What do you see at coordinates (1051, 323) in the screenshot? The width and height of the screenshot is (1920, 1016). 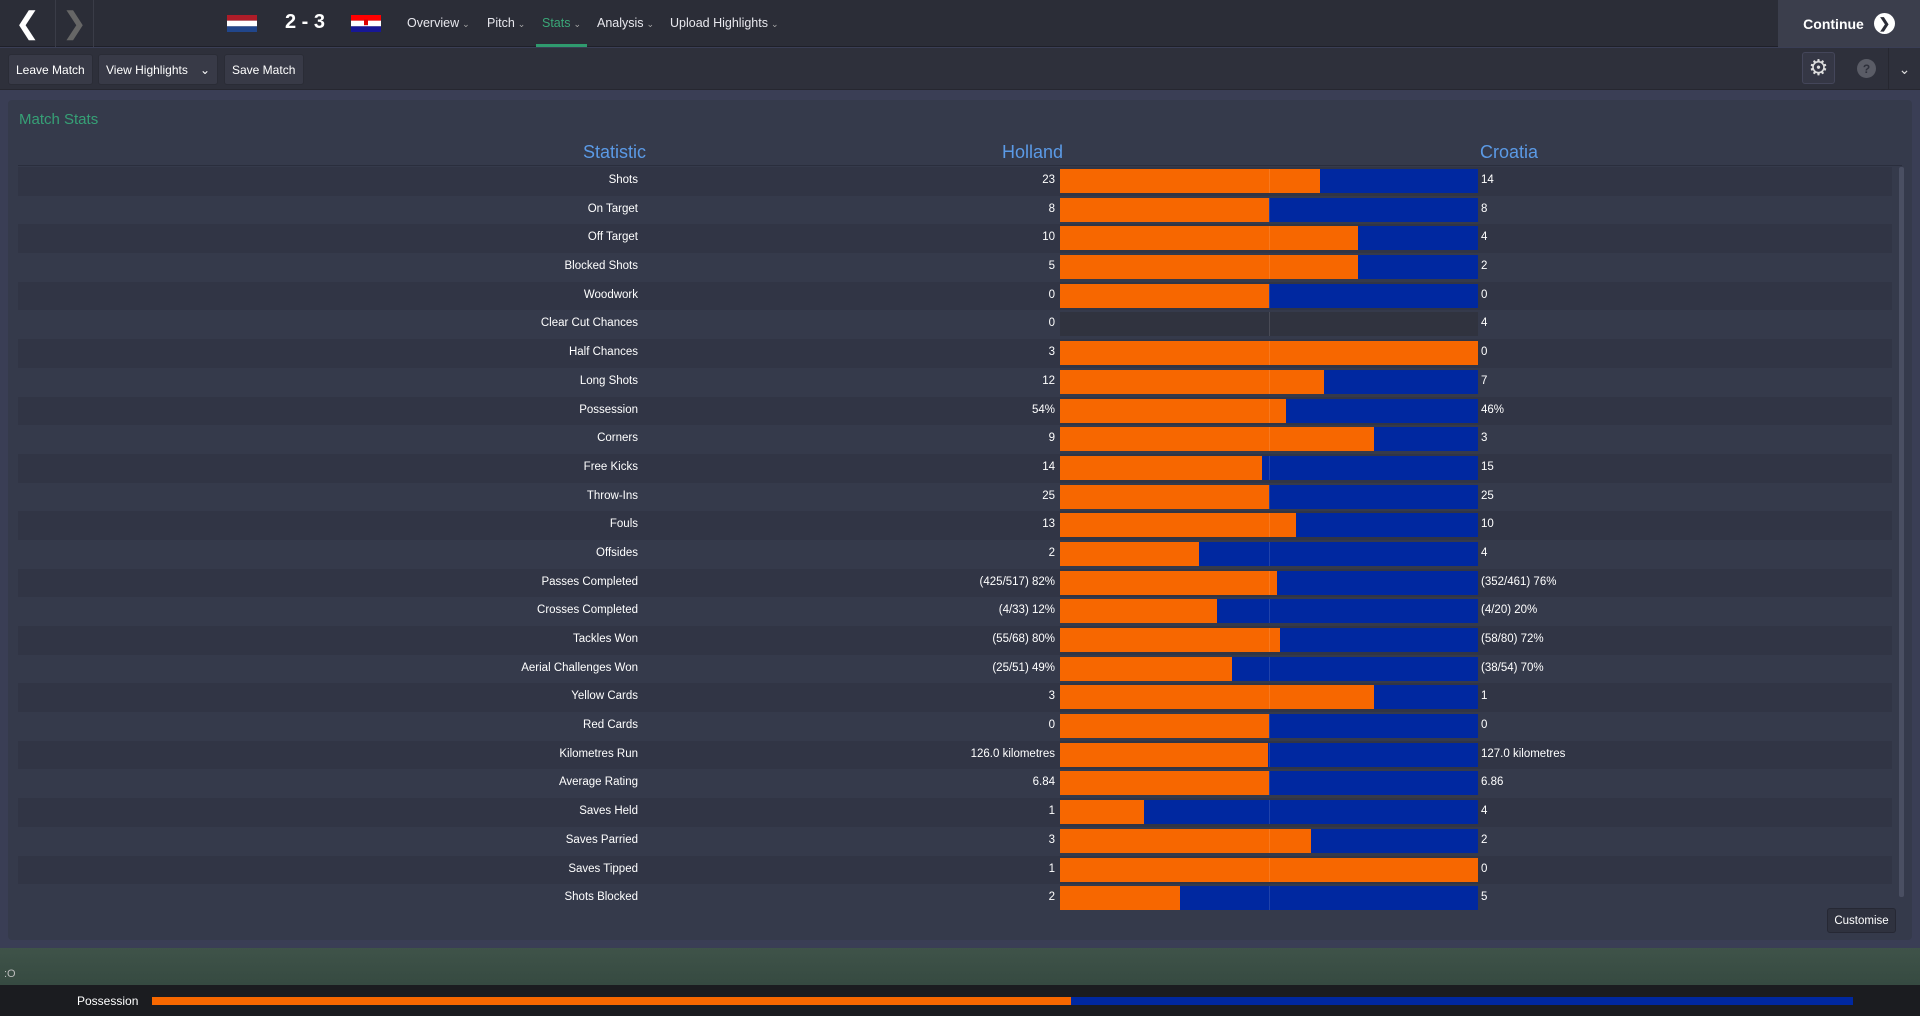 I see `home-value: 0` at bounding box center [1051, 323].